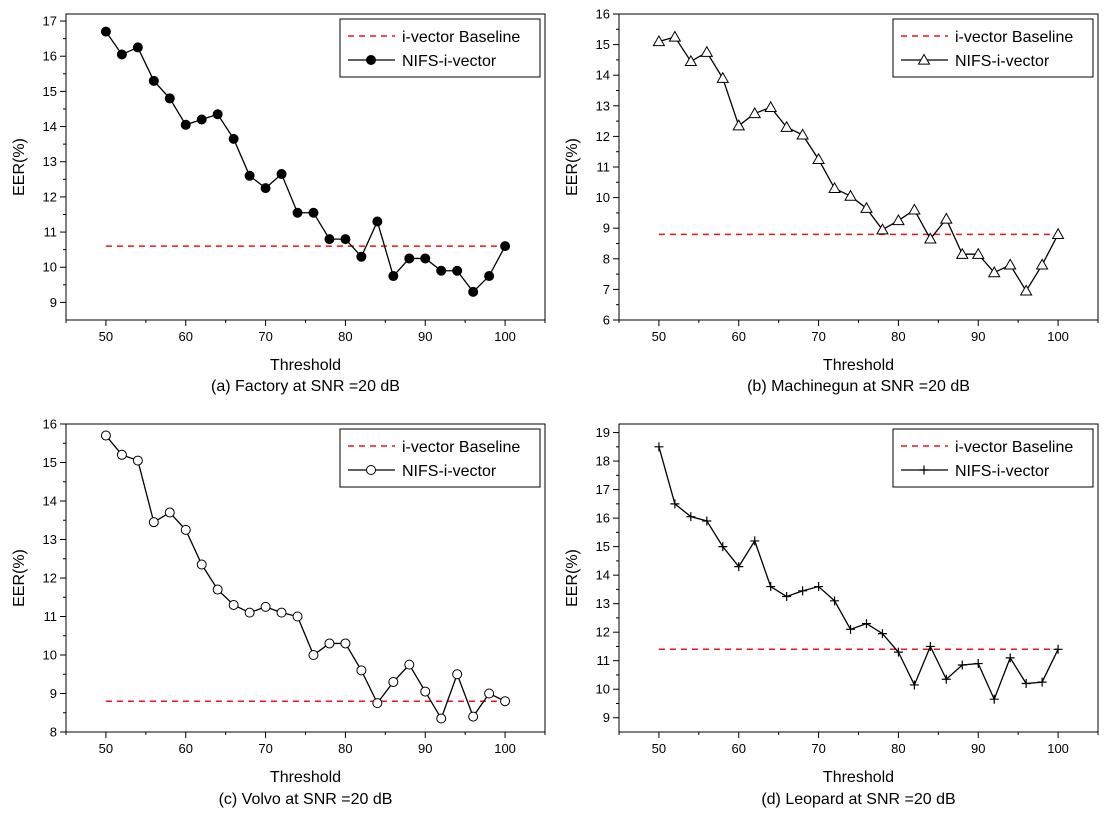  I want to click on x-tick-label: 100, so click(505, 748).